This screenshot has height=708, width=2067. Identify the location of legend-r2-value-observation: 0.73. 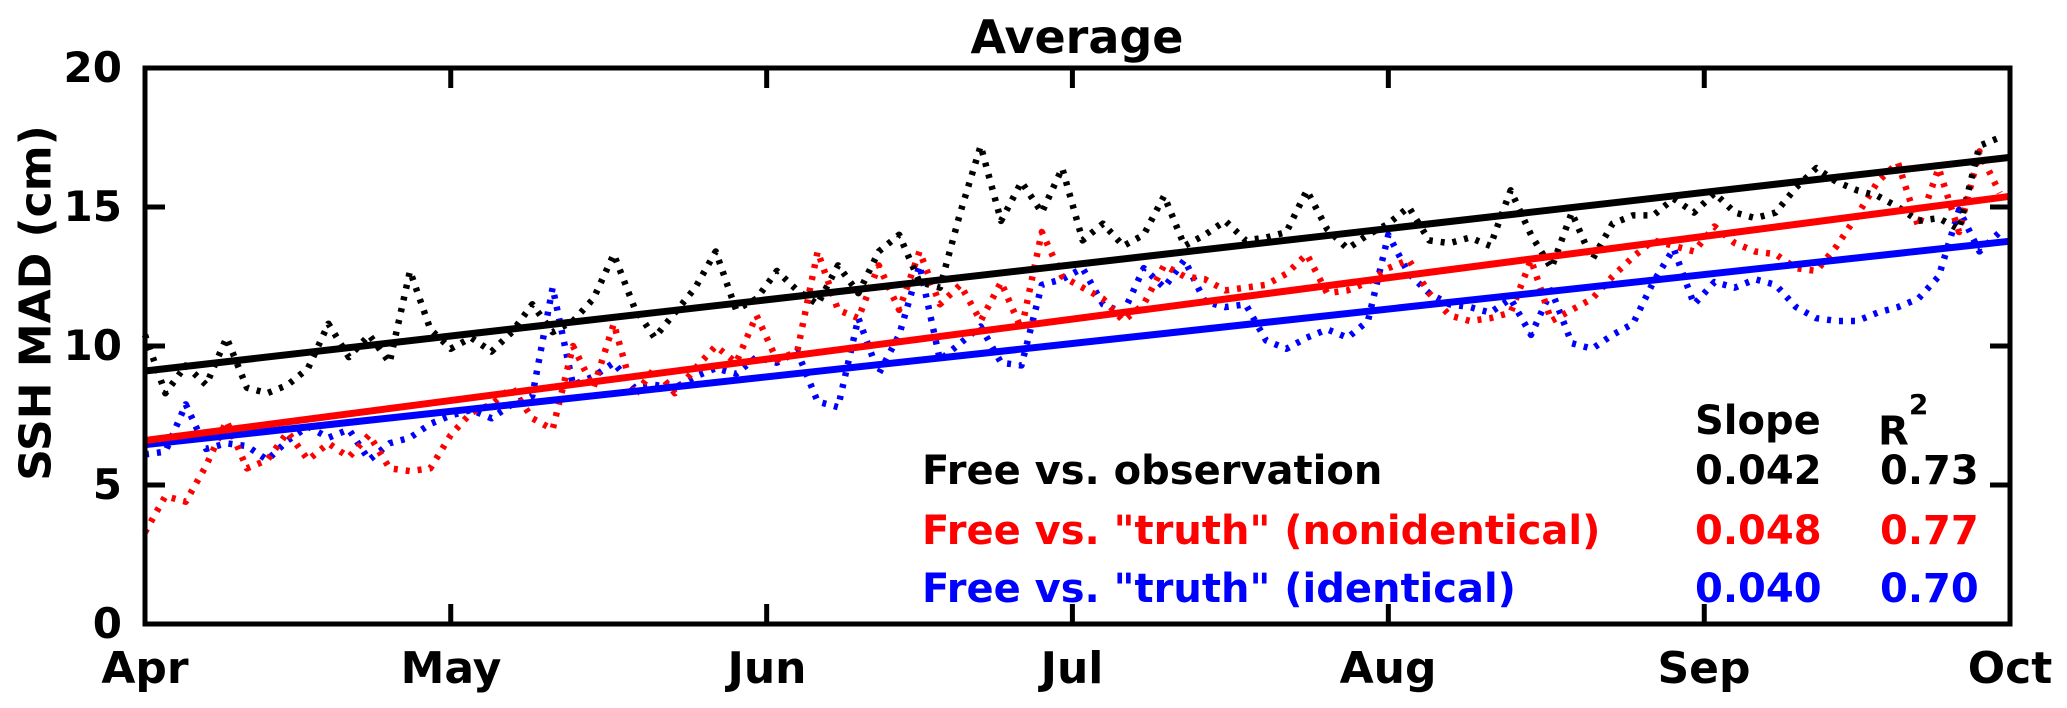
(1929, 471).